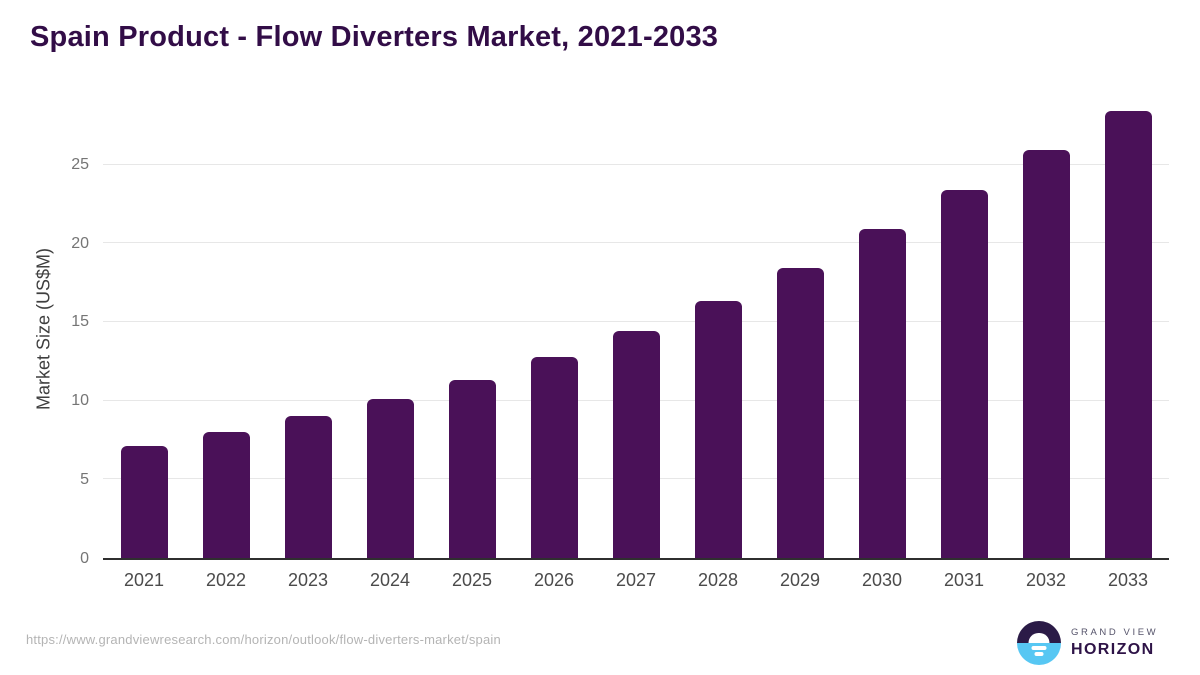 This screenshot has height=675, width=1200. What do you see at coordinates (144, 580) in the screenshot?
I see `xtick-label-2021: 2021` at bounding box center [144, 580].